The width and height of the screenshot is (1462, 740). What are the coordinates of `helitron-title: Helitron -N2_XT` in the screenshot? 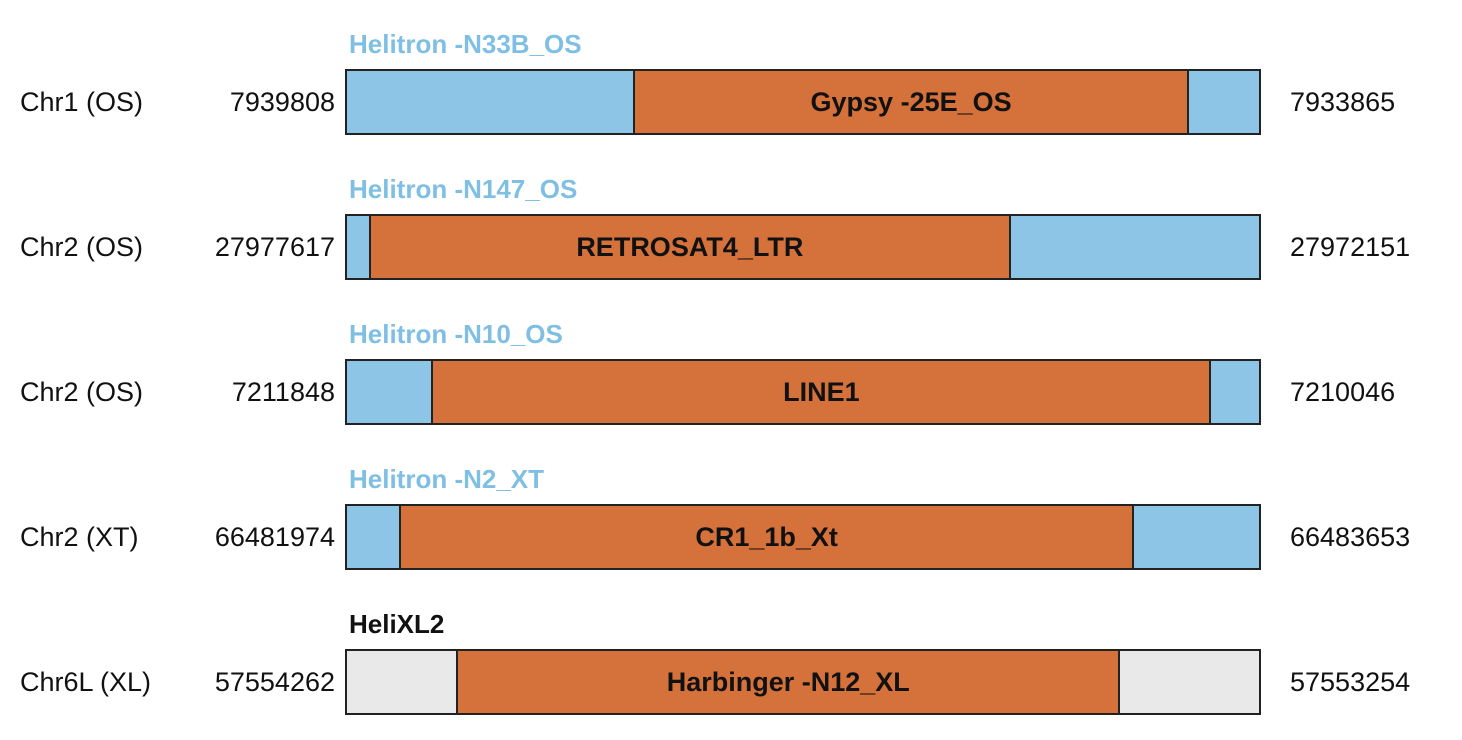 It's located at (447, 479).